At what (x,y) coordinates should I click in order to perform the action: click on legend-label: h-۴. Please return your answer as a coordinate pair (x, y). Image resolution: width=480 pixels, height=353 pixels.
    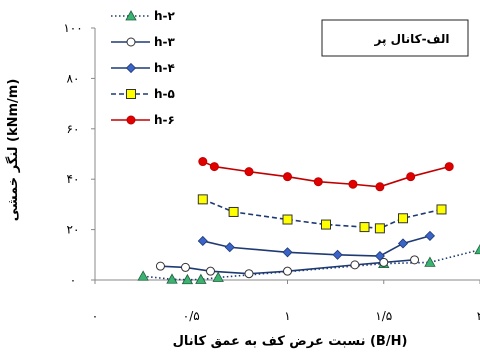
    Looking at the image, I should click on (164, 68).